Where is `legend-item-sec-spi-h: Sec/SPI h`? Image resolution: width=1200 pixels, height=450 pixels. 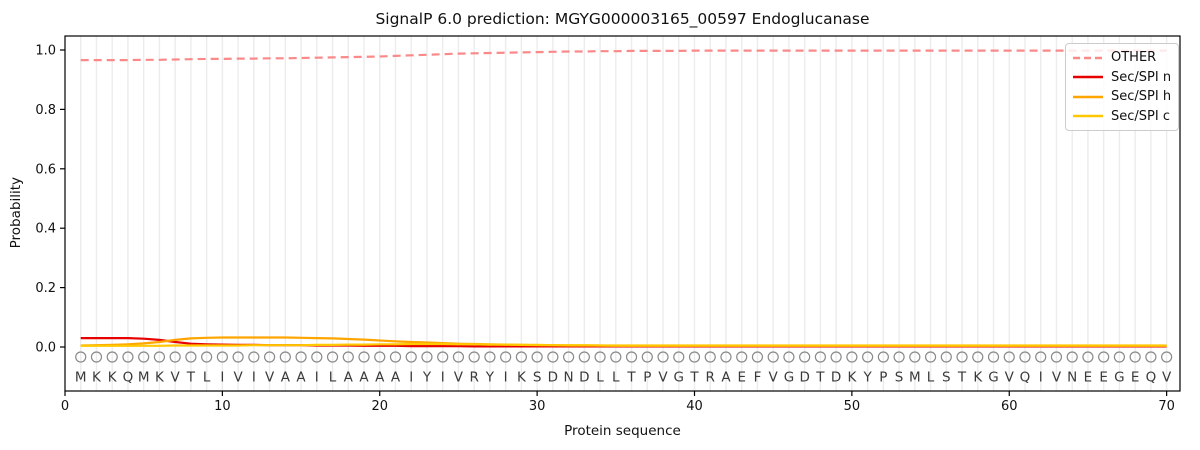 legend-item-sec-spi-h: Sec/SPI h is located at coordinates (1122, 97).